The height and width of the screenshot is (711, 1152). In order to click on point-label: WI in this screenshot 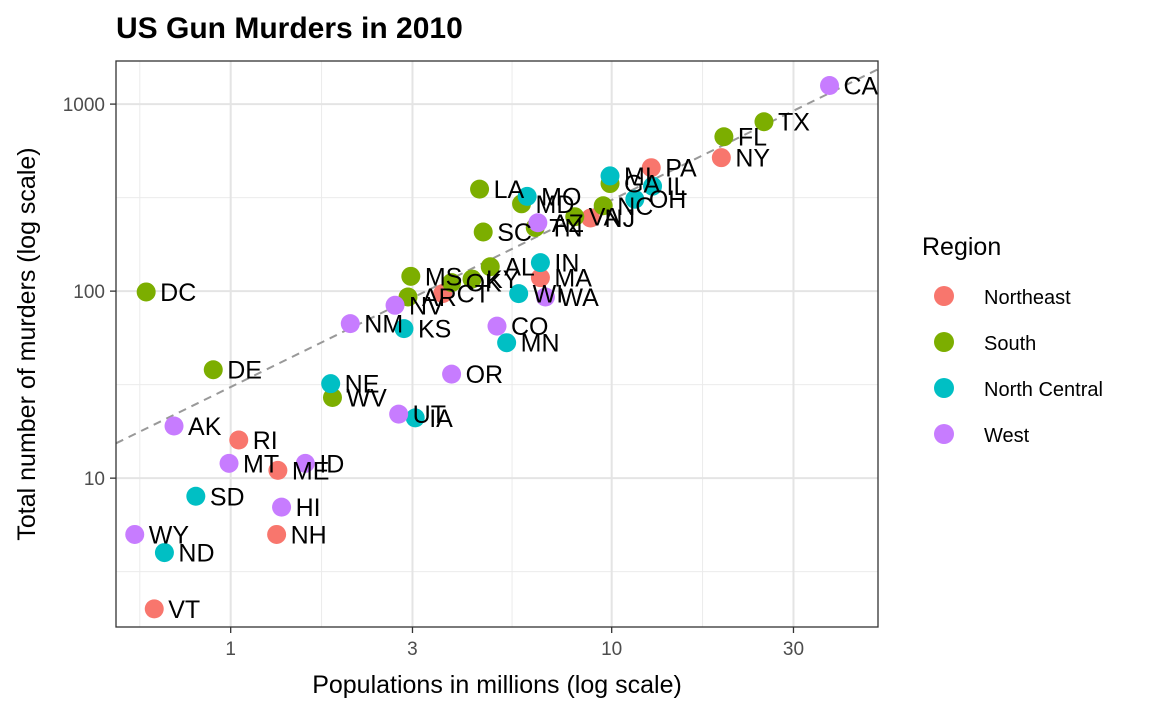, I will do `click(548, 295)`.